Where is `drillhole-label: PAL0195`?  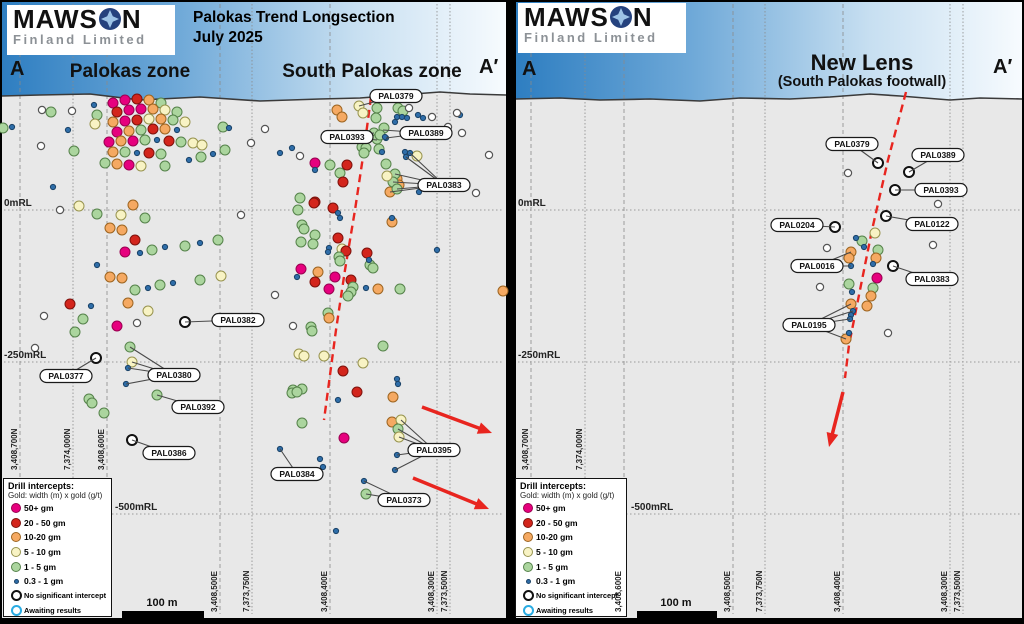 drillhole-label: PAL0195 is located at coordinates (809, 325).